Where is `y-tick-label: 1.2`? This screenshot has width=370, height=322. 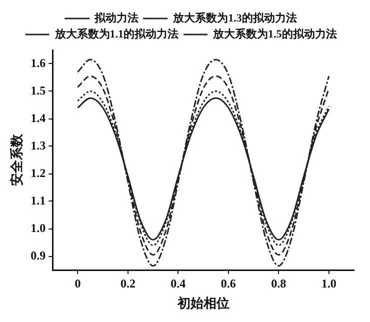
y-tick-label: 1.2 is located at coordinates (38, 173).